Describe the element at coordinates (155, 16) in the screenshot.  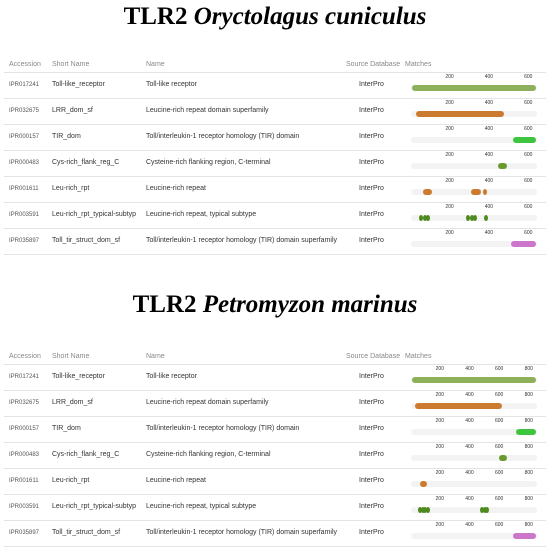
I see `gene-name: TLR2` at that location.